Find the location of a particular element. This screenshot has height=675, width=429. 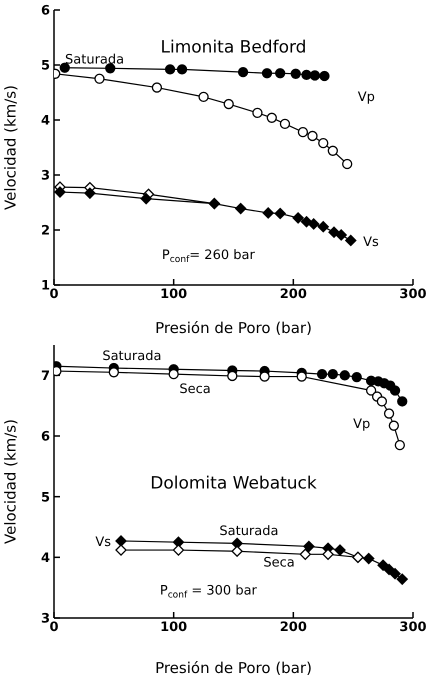

annotation: P$_{conf}$ = 300 bar is located at coordinates (209, 592).